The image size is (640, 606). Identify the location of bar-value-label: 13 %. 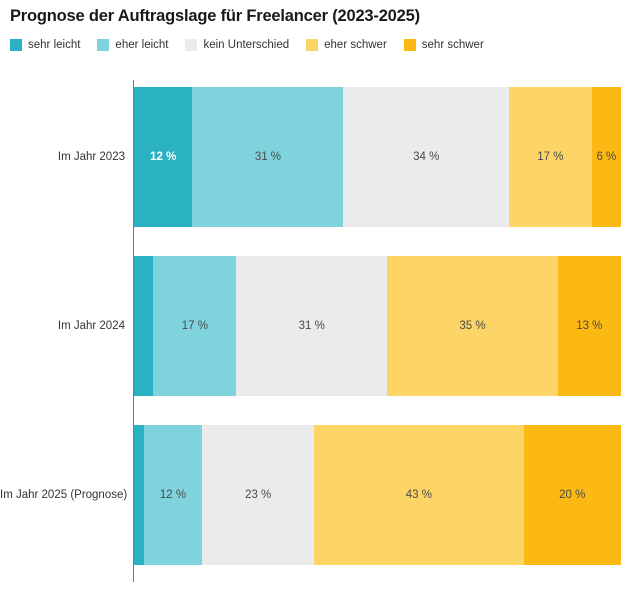
(589, 326).